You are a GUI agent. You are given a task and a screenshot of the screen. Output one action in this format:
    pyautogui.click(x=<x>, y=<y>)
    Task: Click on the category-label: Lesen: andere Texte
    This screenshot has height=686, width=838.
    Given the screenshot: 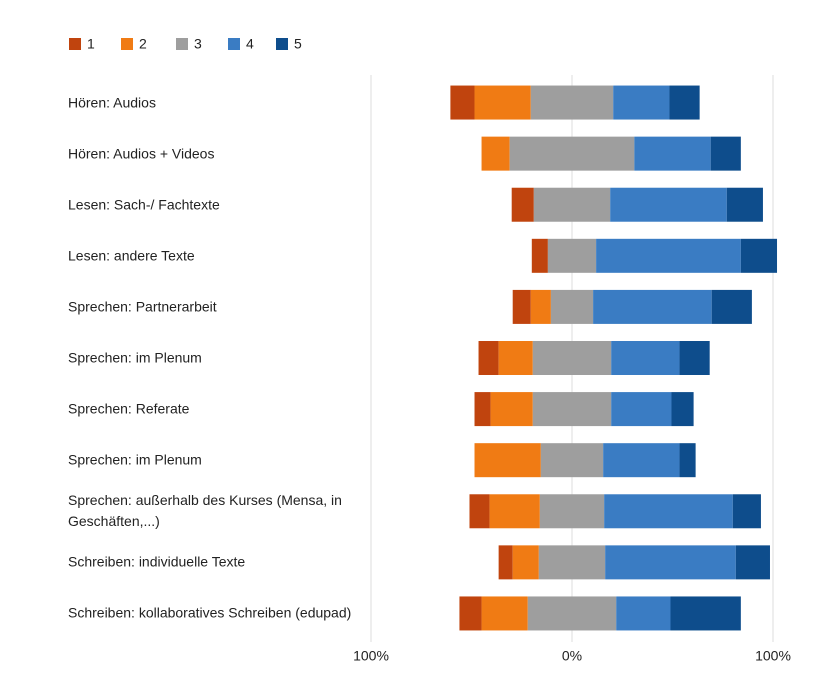 What is the action you would take?
    pyautogui.click(x=131, y=255)
    